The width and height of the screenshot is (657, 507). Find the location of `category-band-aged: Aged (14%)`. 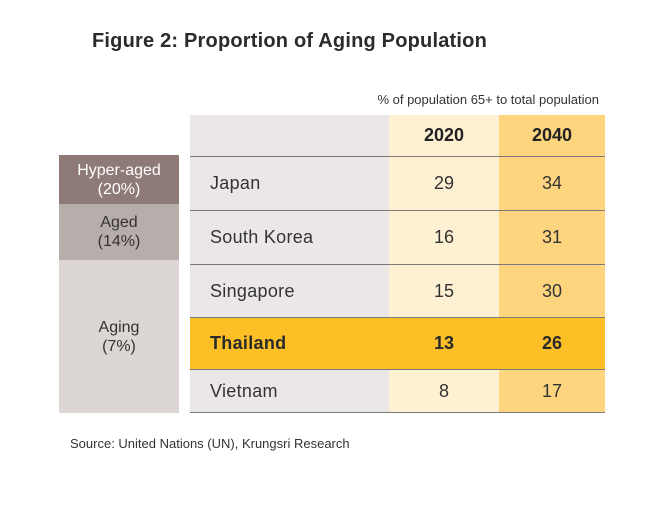

category-band-aged: Aged (14%) is located at coordinates (119, 232).